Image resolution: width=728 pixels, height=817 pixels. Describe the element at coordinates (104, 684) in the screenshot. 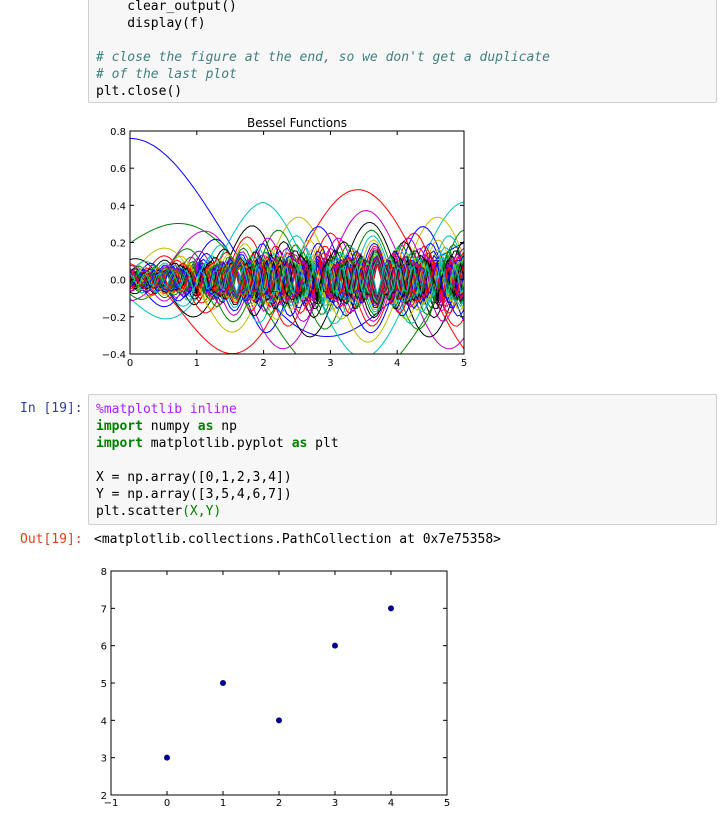

I see `y-tick-label: 5` at that location.